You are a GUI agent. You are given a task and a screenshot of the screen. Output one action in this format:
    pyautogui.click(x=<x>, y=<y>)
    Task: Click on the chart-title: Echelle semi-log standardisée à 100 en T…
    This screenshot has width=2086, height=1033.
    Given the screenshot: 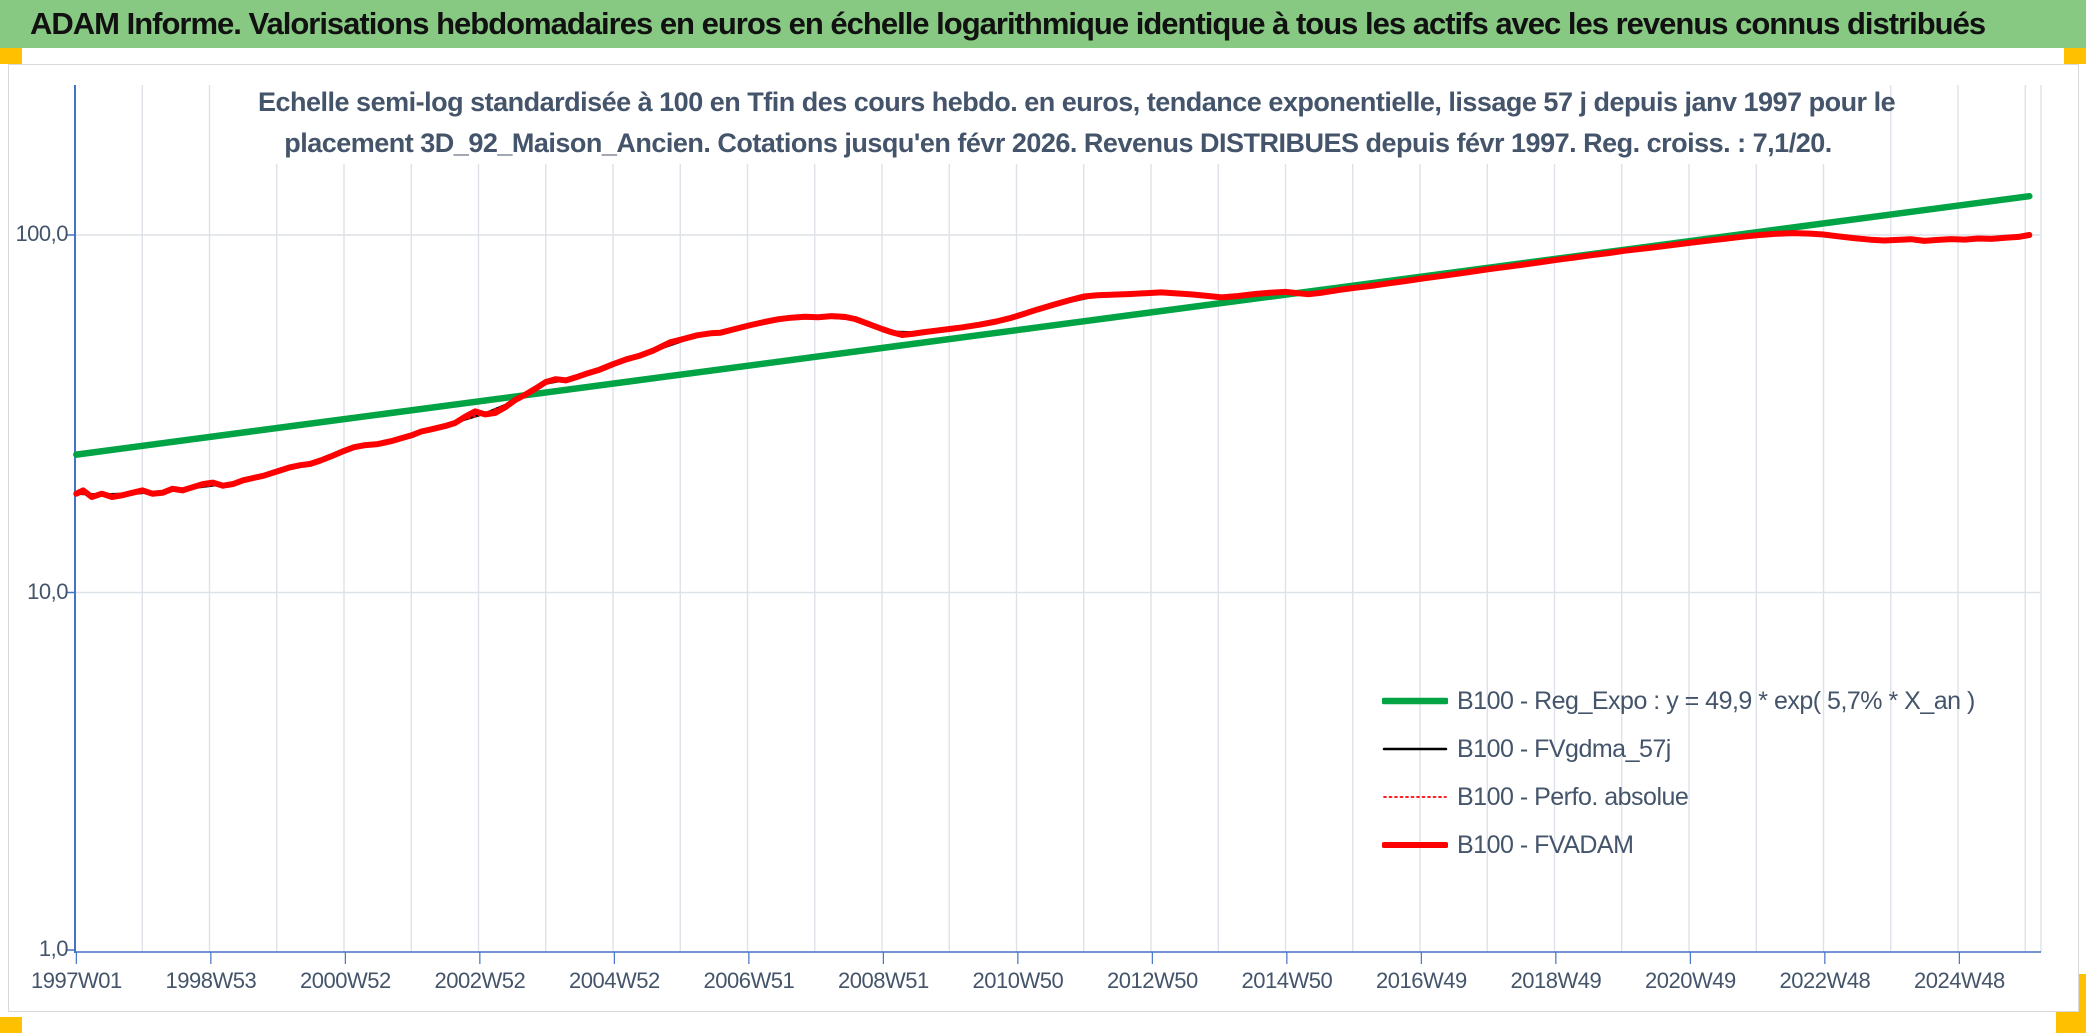 What is the action you would take?
    pyautogui.click(x=1077, y=123)
    